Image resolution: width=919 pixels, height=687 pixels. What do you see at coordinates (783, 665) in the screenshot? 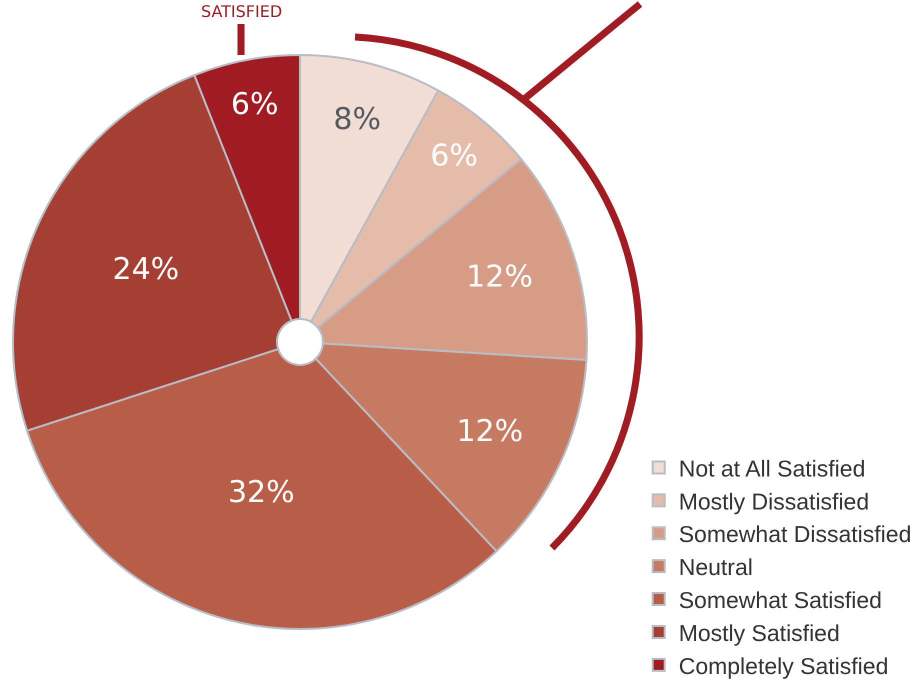
I see `legend-label: Completely Satisfied` at bounding box center [783, 665].